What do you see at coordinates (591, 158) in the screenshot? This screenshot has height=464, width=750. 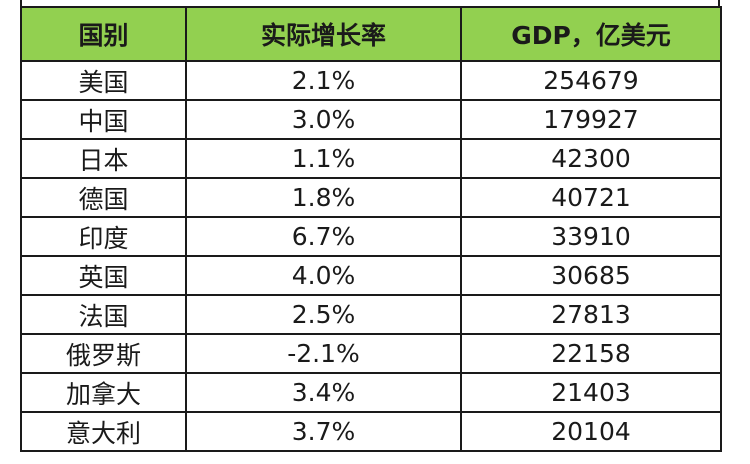 I see `cell-gdp: 42300` at bounding box center [591, 158].